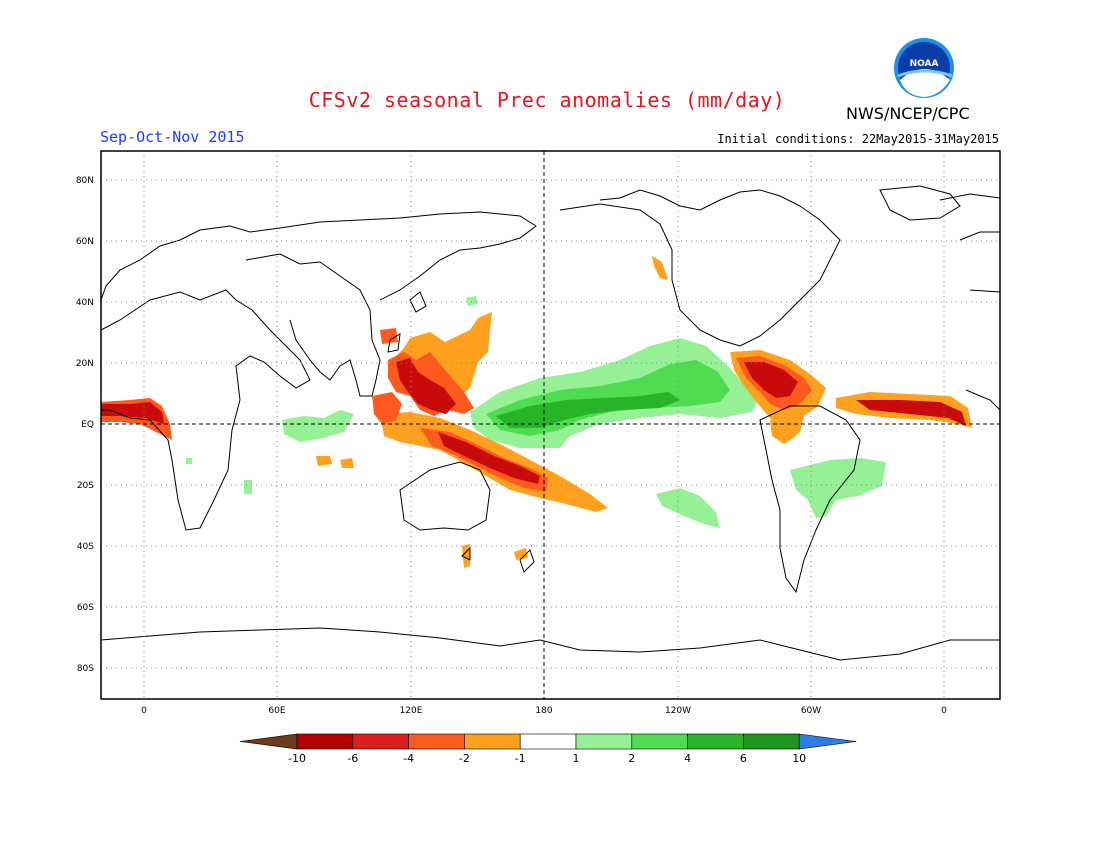 Image resolution: width=1100 pixels, height=850 pixels. Describe the element at coordinates (85, 242) in the screenshot. I see `lat-label: 60N` at that location.